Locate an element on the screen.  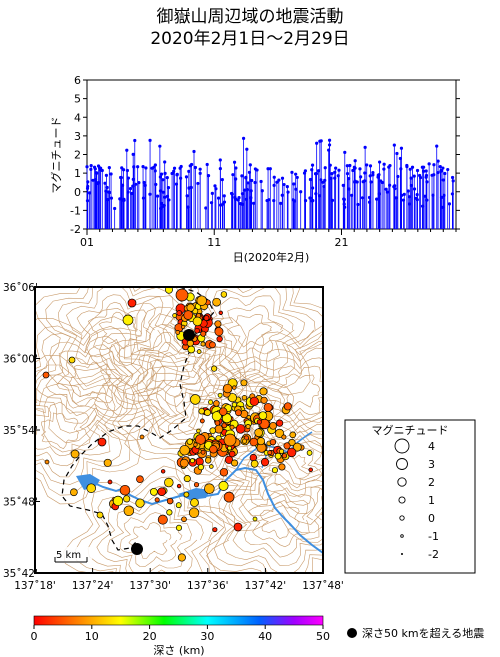
legend-magnitude-label: 2 is located at coordinates (431, 482).